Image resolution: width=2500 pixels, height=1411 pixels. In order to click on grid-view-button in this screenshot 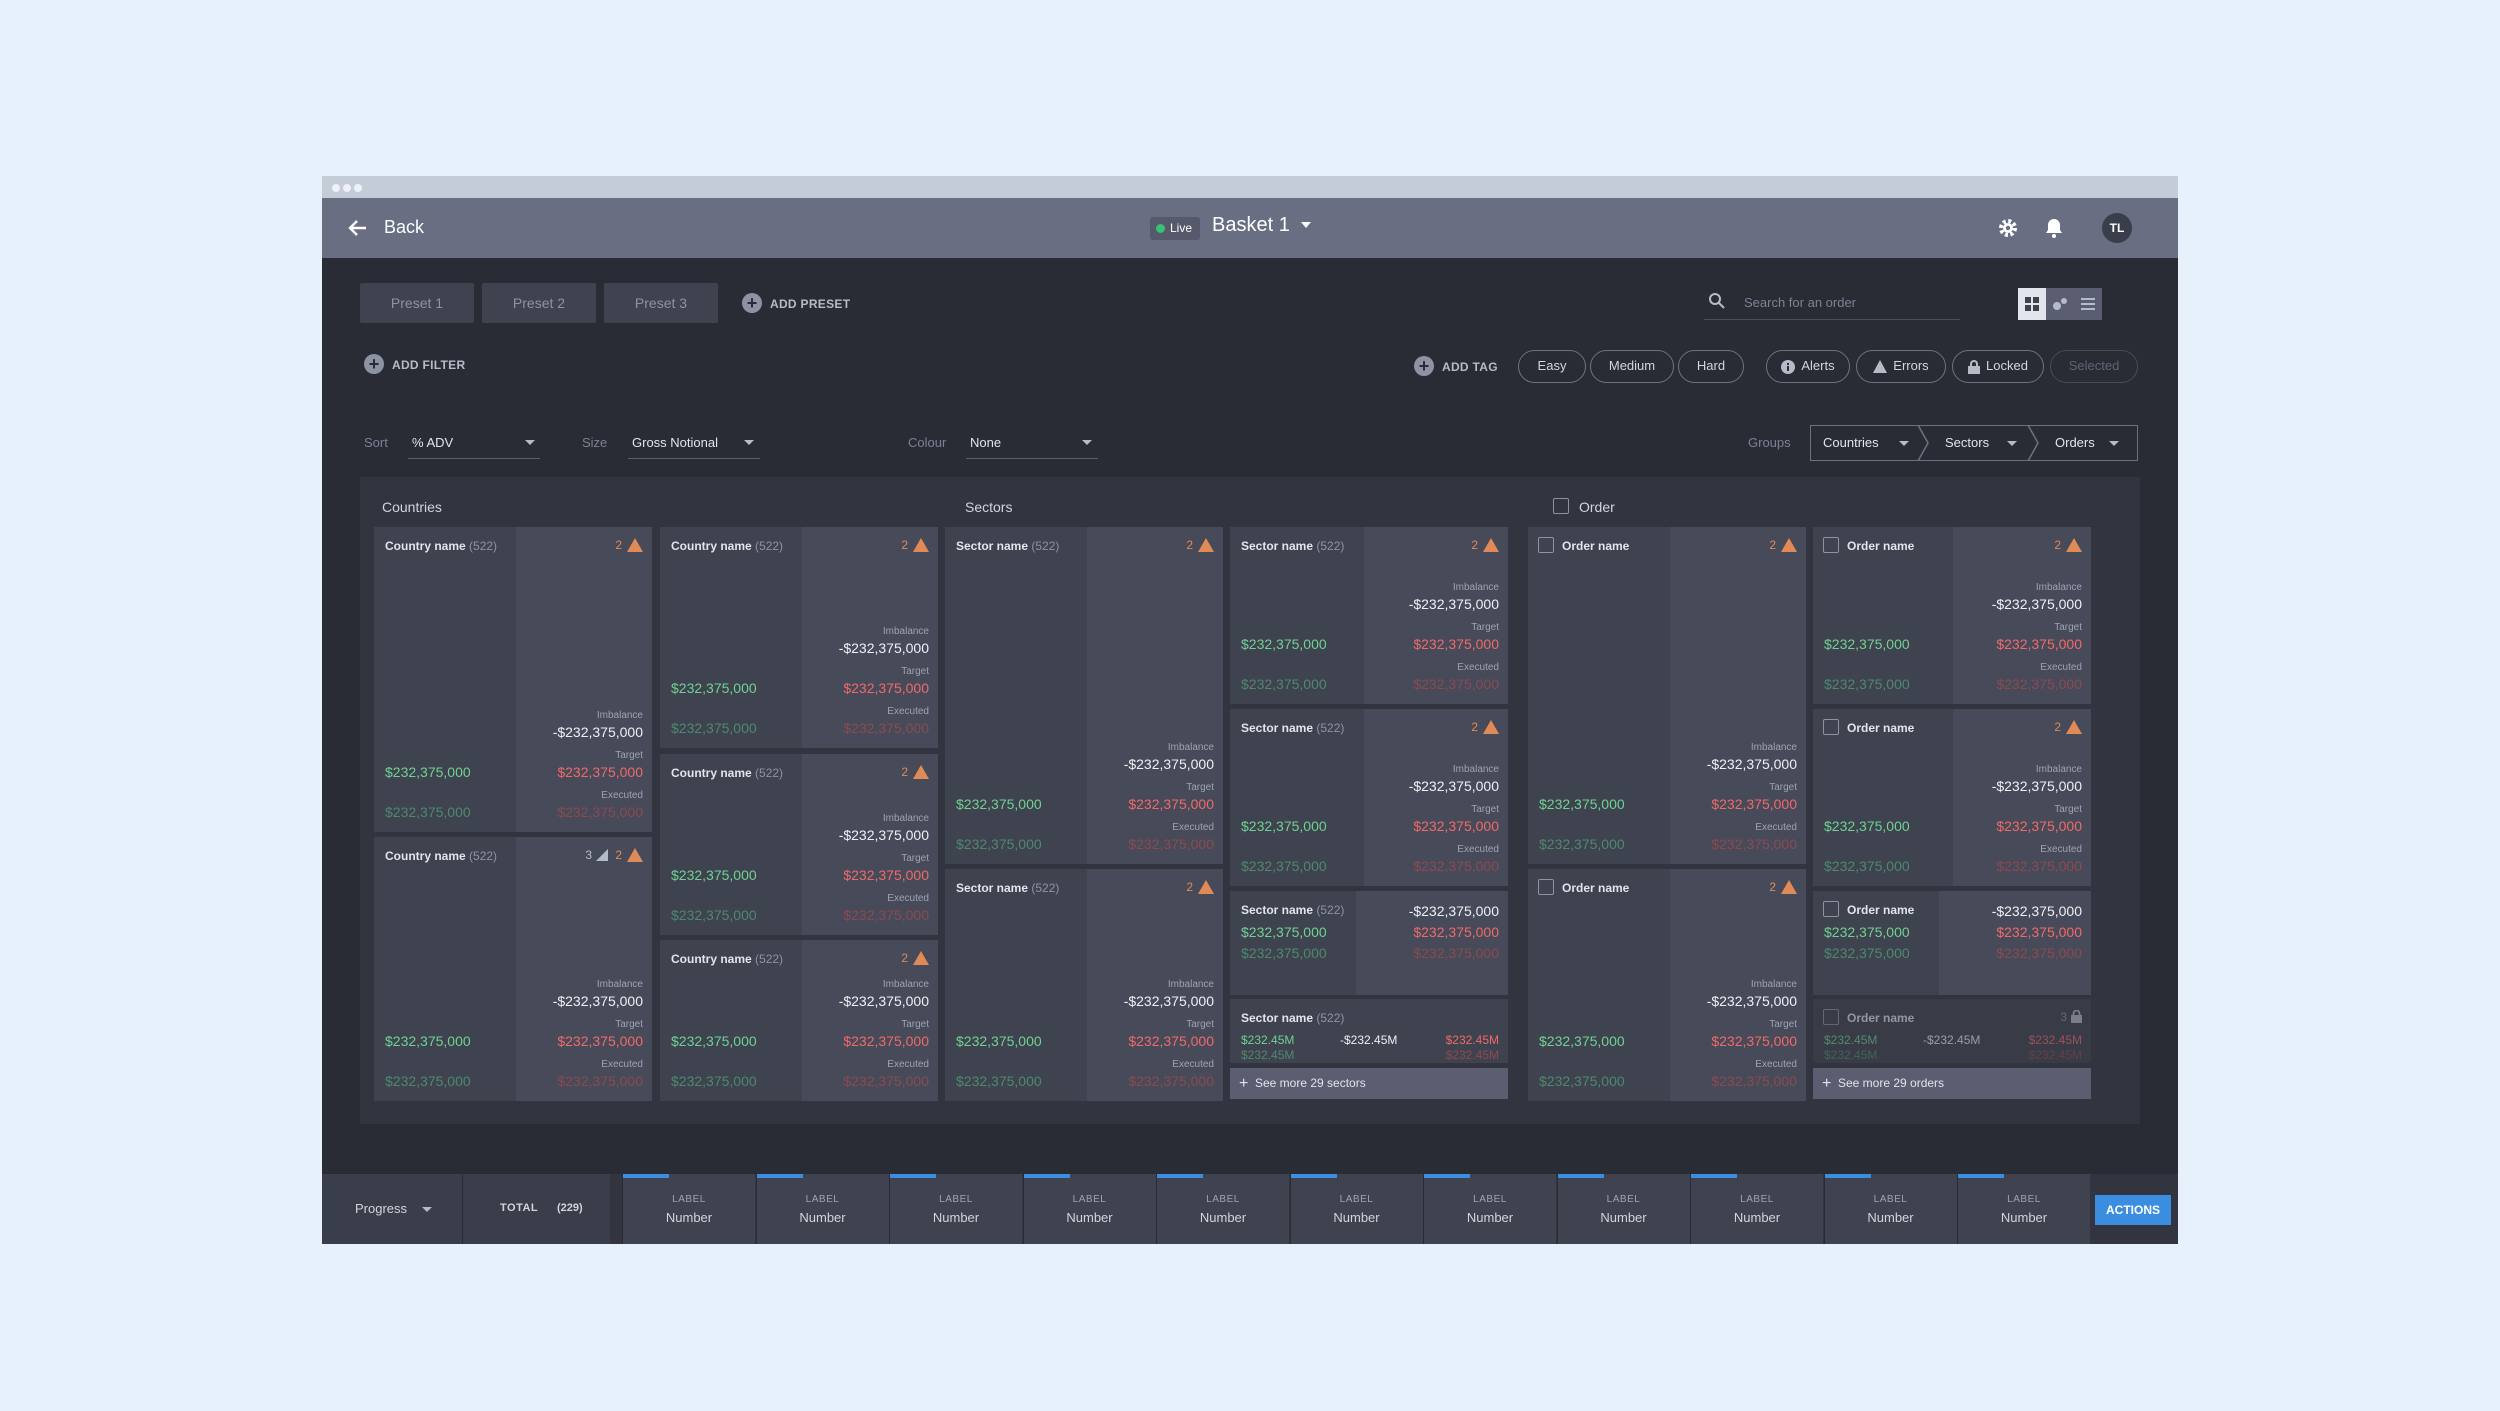, I will do `click(2032, 304)`.